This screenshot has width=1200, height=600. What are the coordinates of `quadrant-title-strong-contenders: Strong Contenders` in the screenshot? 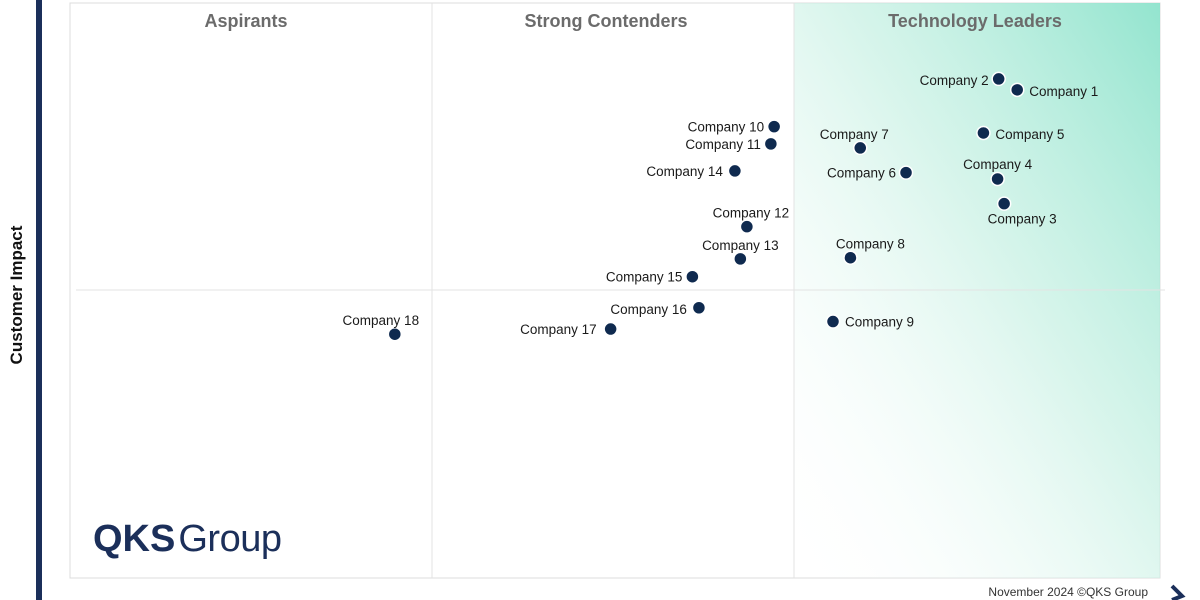 It's located at (605, 21).